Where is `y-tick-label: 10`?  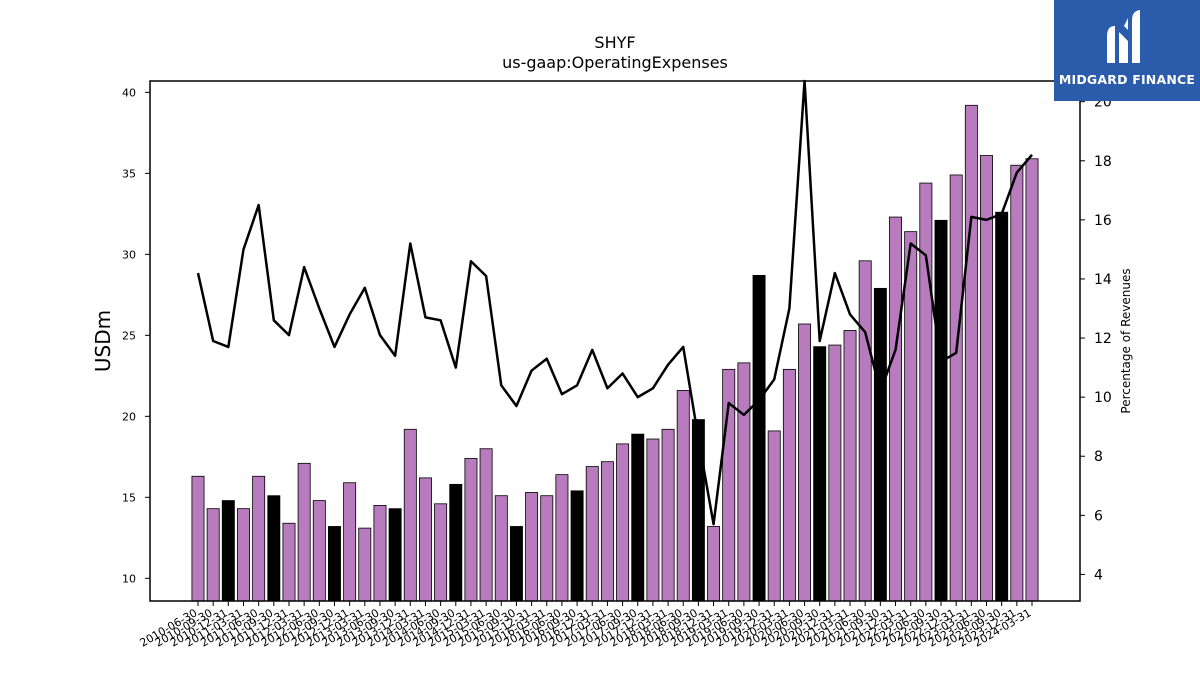
y-tick-label: 10 is located at coordinates (129, 578).